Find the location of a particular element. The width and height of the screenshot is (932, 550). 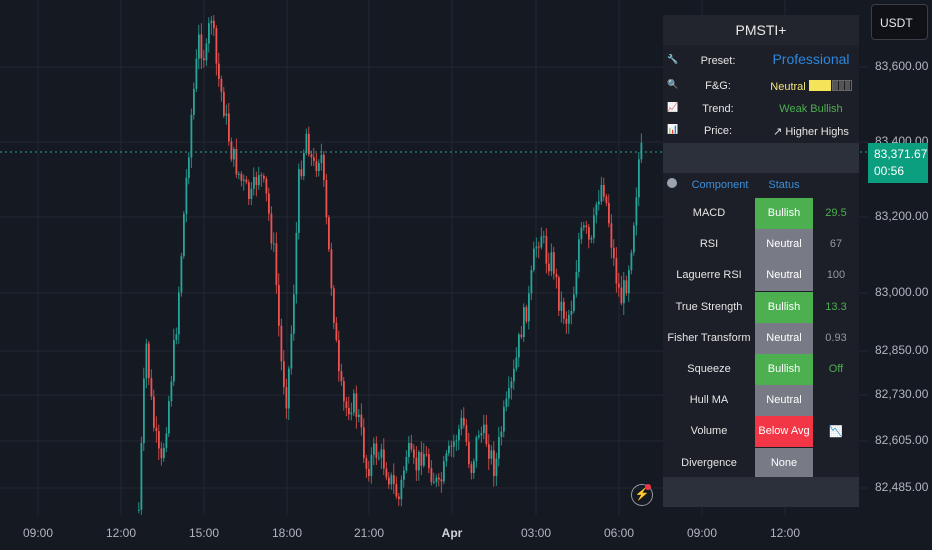

price-tick-label: 83,600.00 is located at coordinates (902, 66).